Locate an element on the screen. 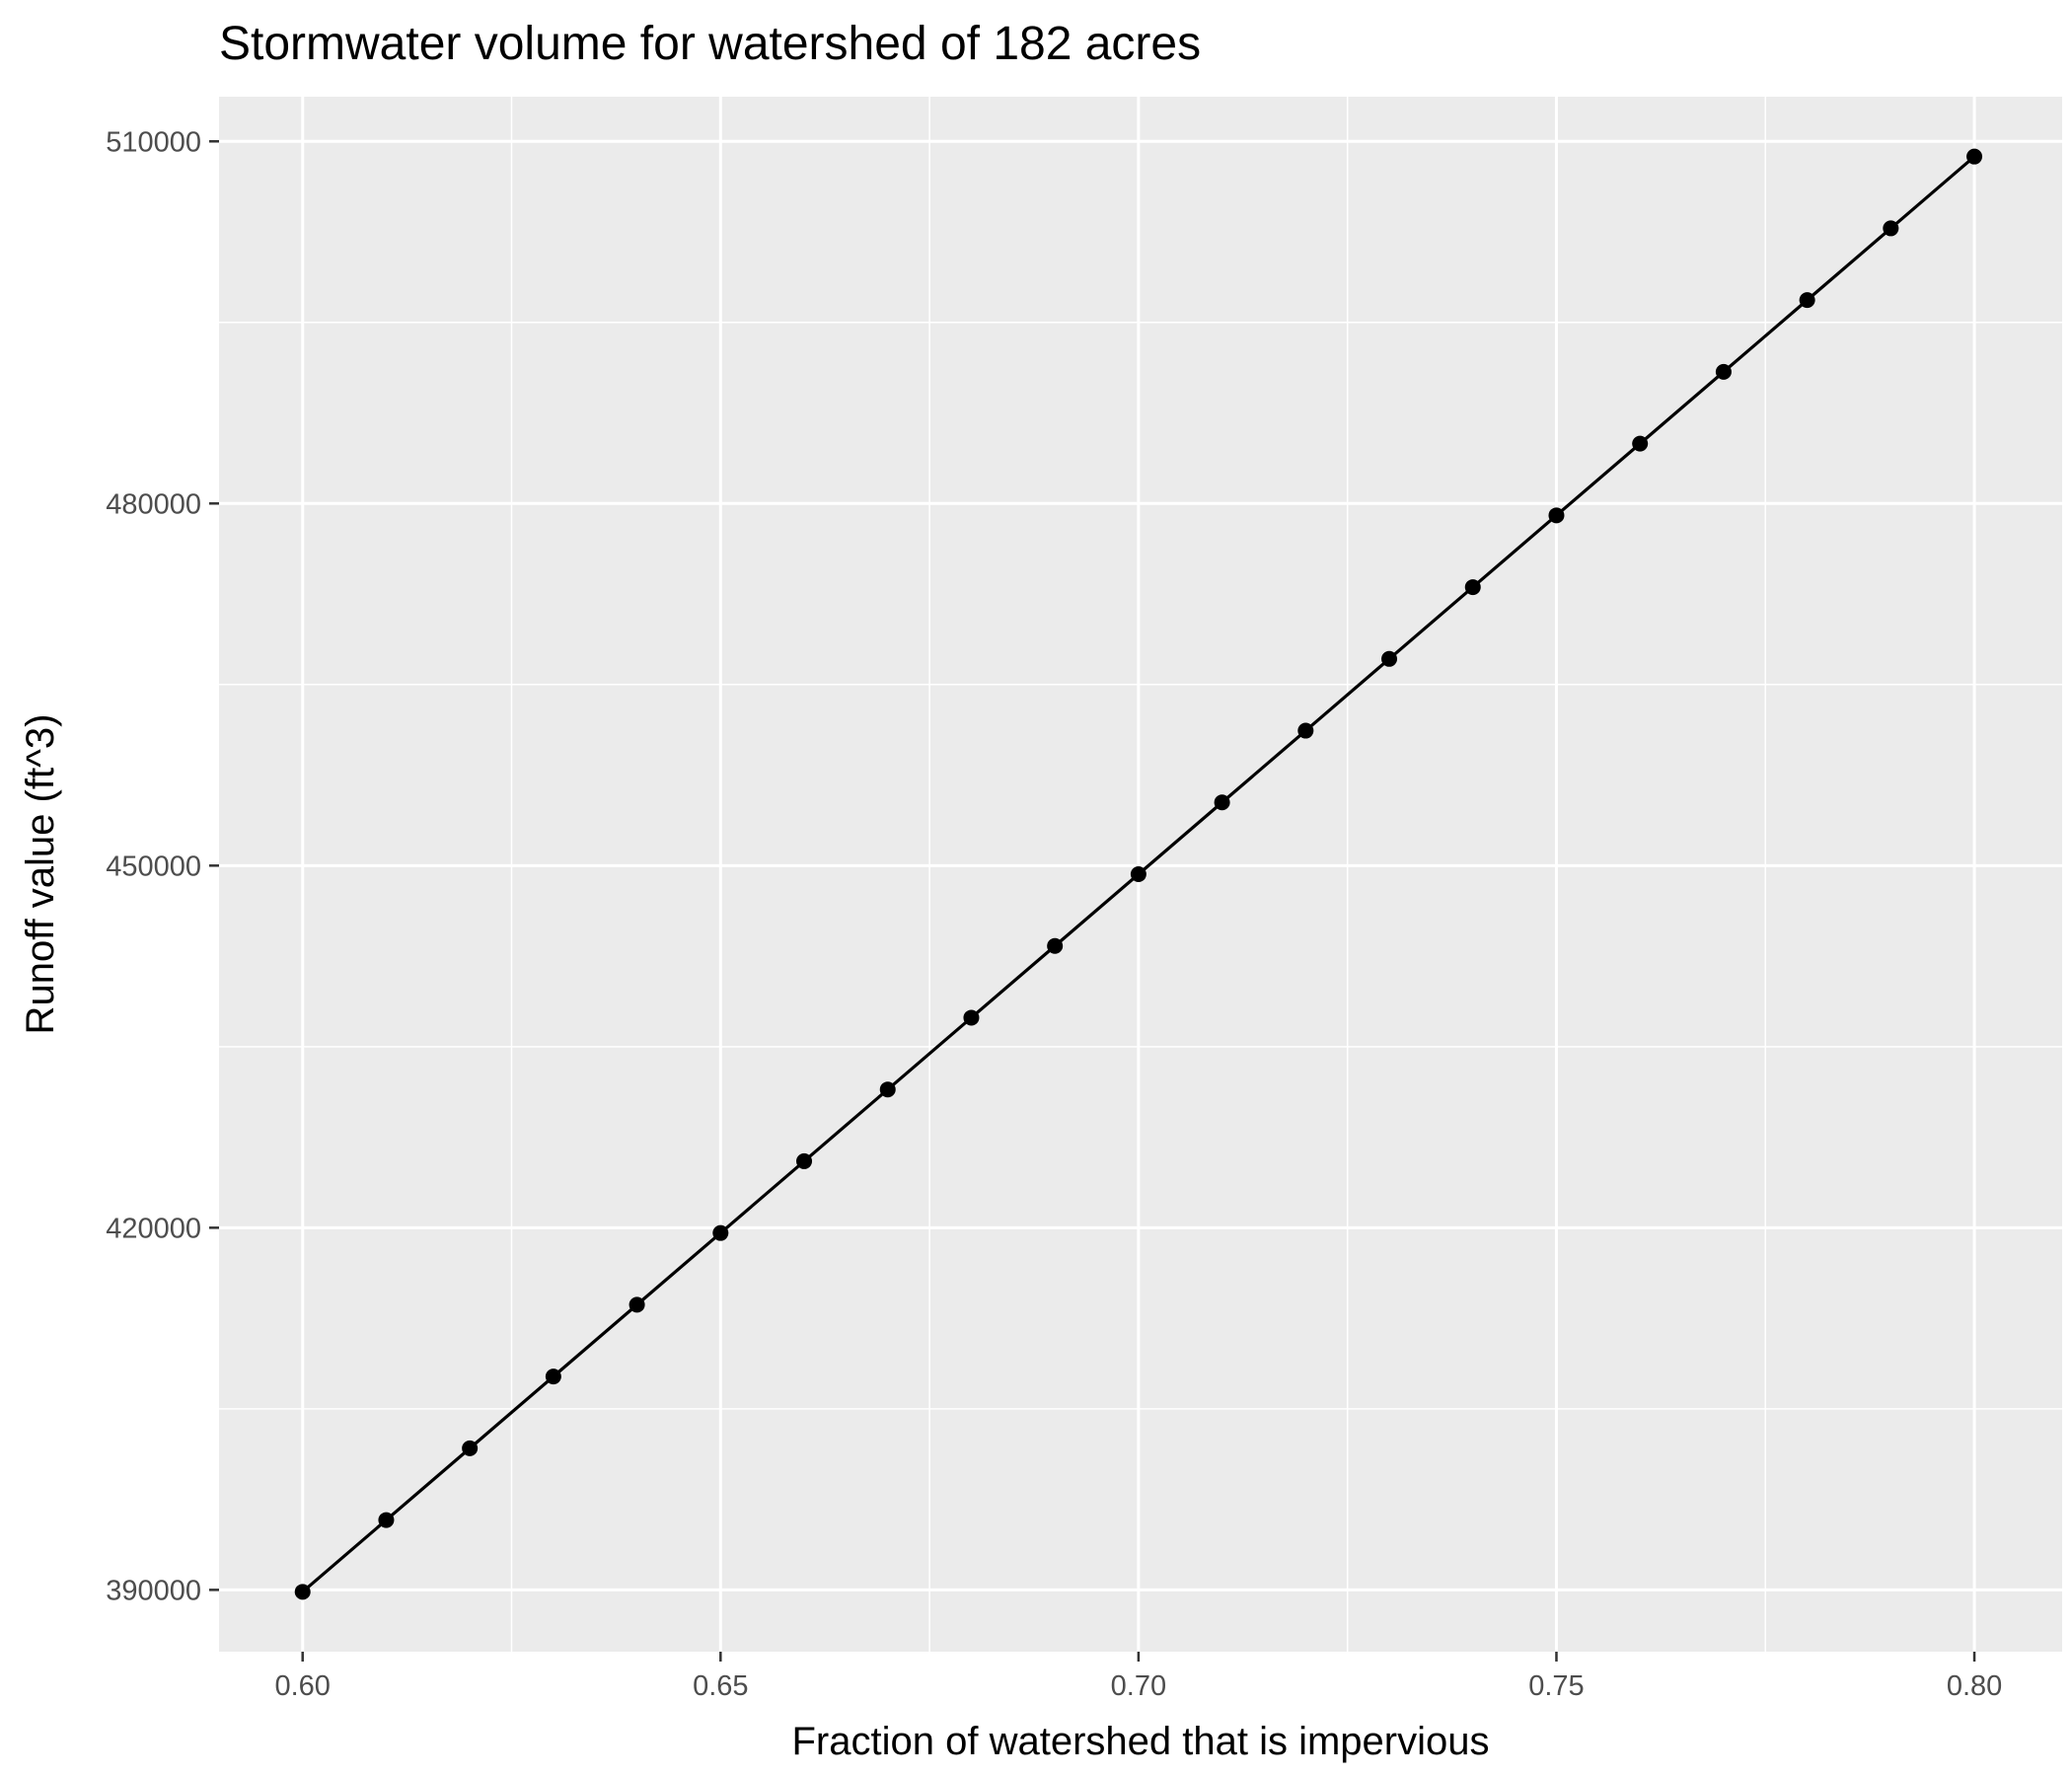 The height and width of the screenshot is (1776, 2072). x-tick-label: 0.80 is located at coordinates (1975, 1686).